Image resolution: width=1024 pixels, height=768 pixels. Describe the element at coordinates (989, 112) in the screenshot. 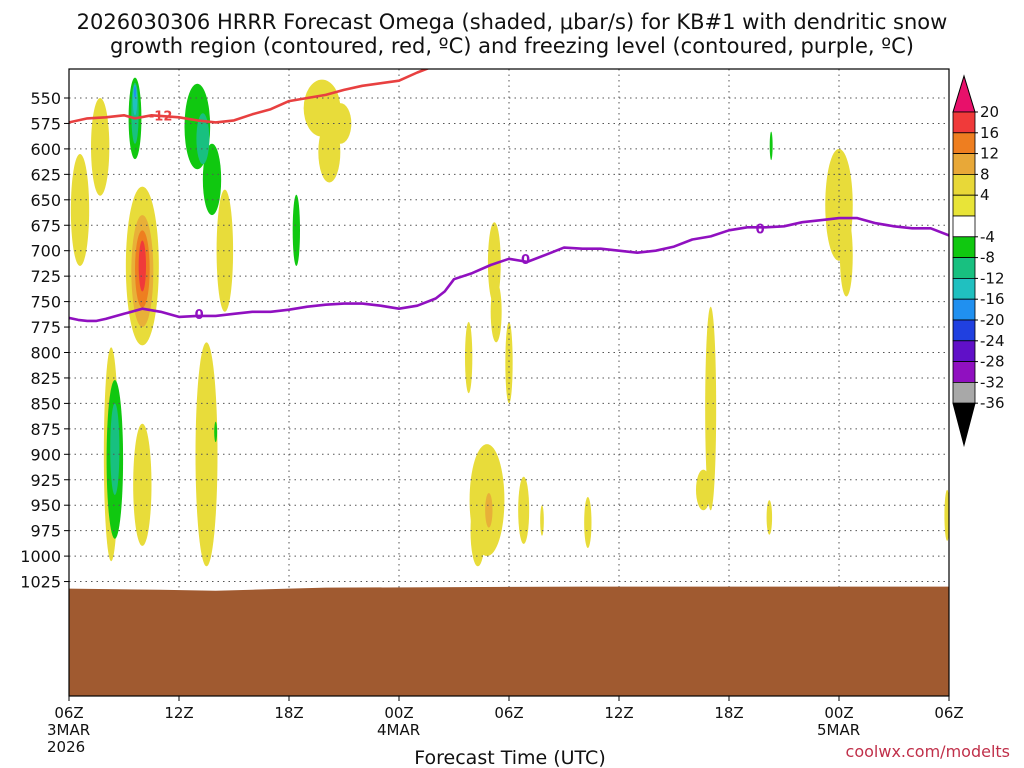

I see `colorbar-label-20: 20` at that location.